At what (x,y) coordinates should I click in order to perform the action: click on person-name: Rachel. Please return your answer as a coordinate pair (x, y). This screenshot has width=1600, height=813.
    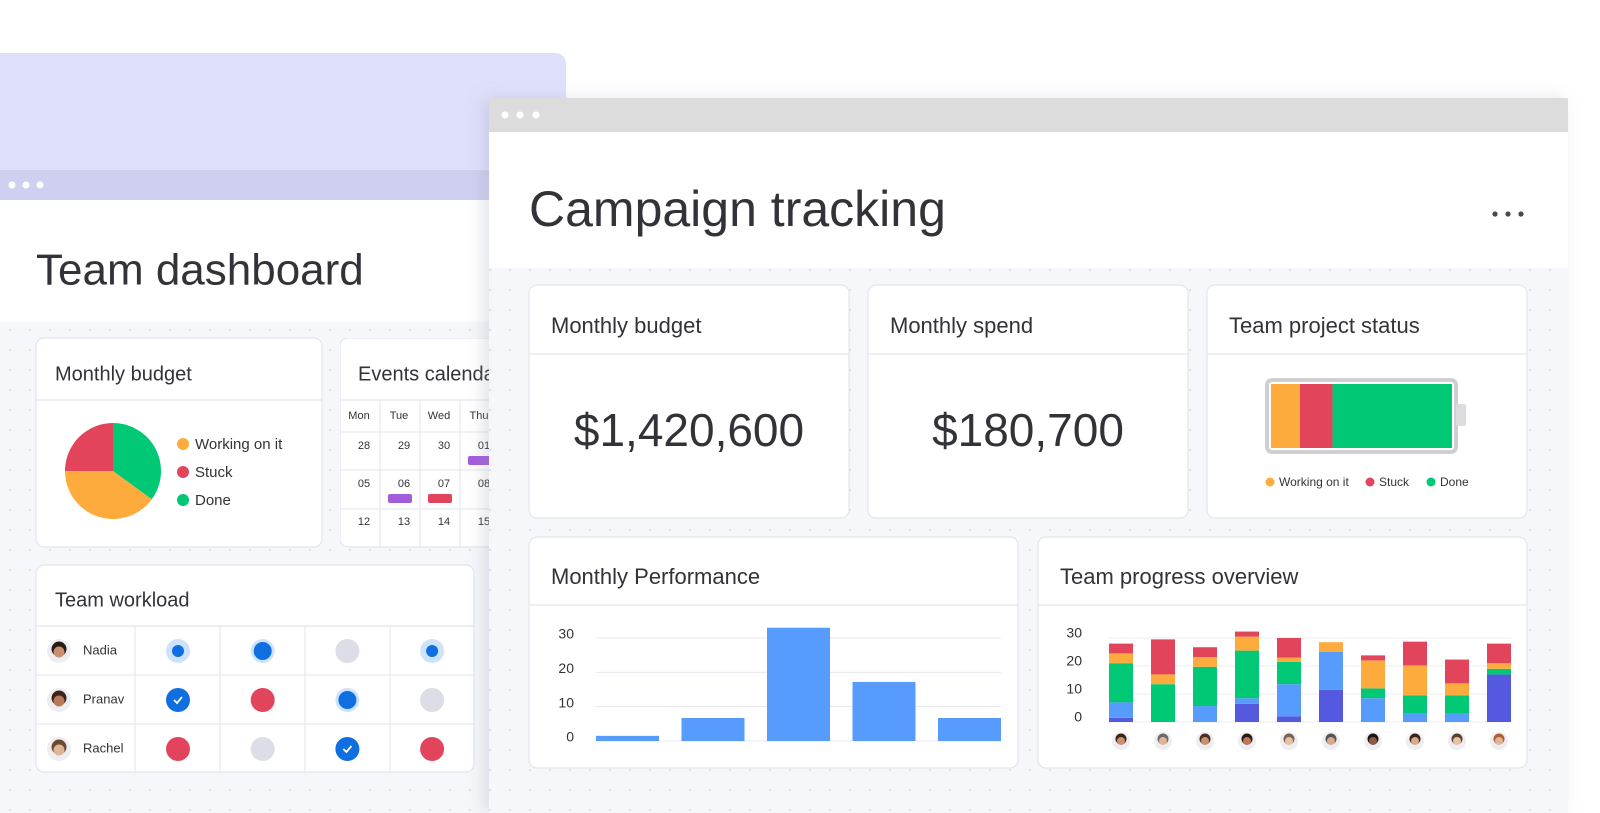
    Looking at the image, I should click on (103, 747).